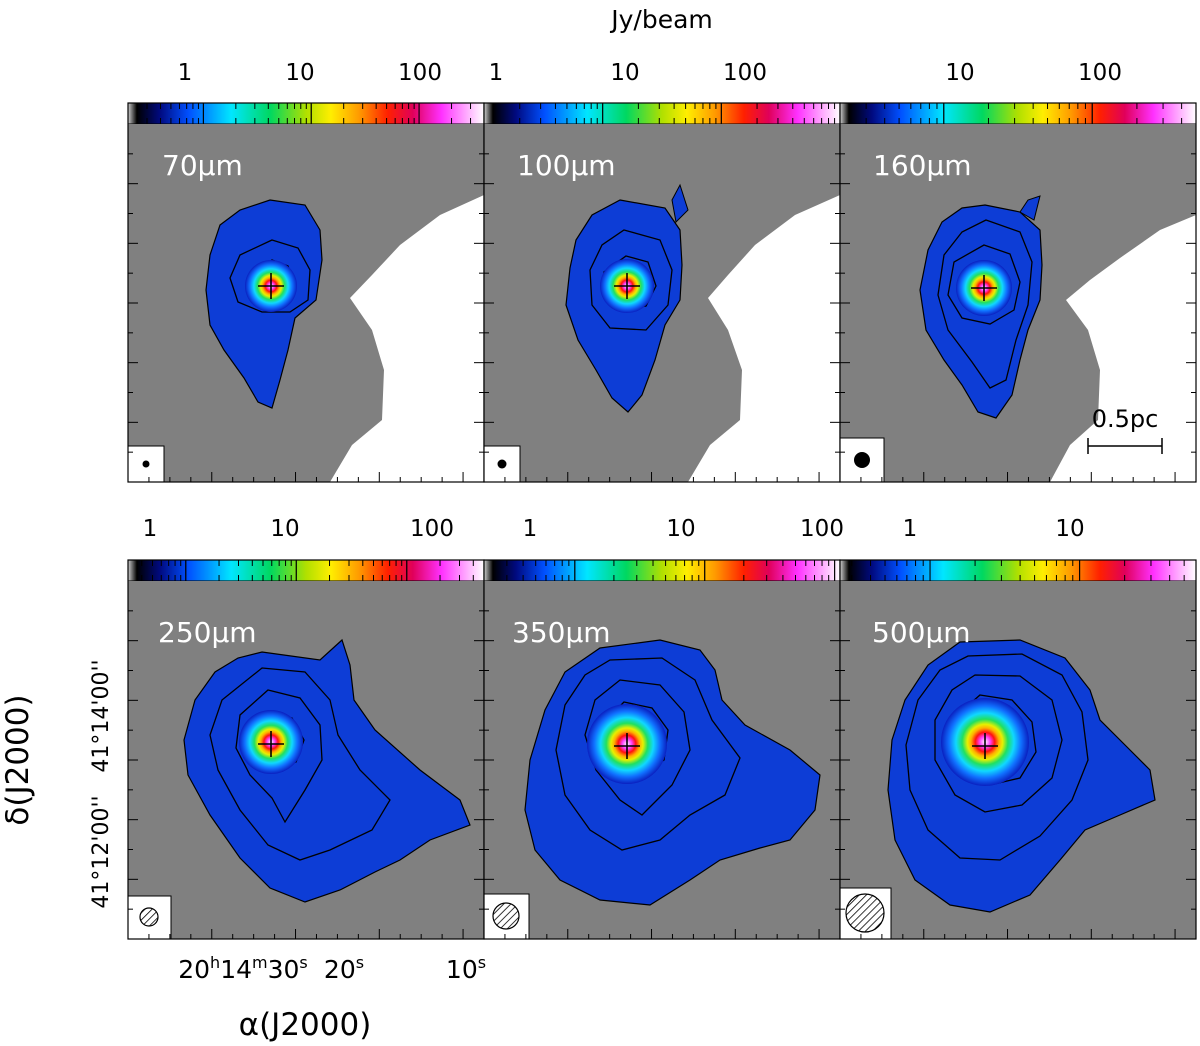  Describe the element at coordinates (1125, 446) in the screenshot. I see `scalebar` at that location.